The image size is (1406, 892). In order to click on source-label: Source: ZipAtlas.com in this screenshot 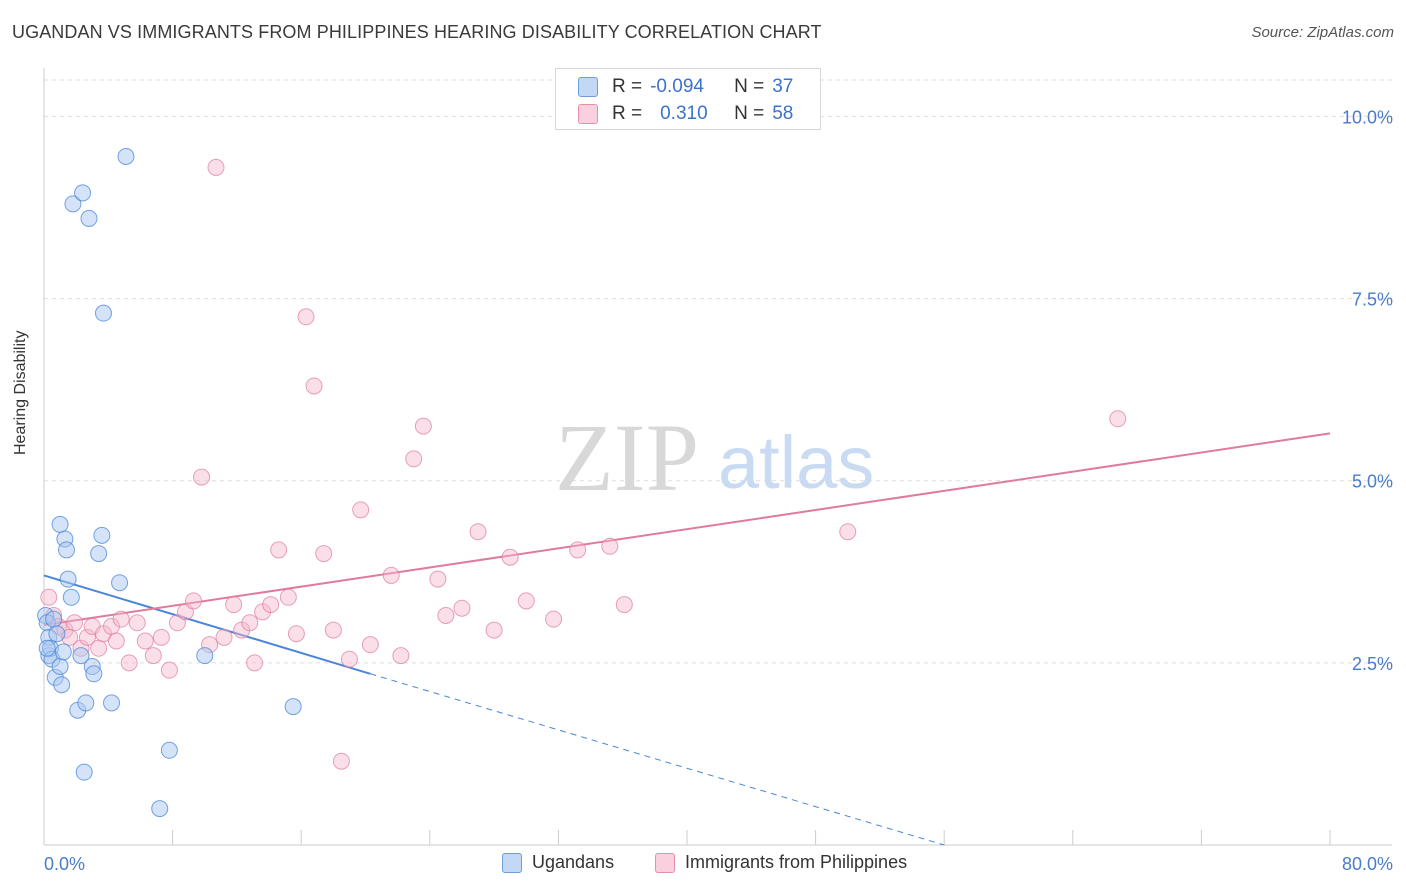, I will do `click(1322, 32)`.